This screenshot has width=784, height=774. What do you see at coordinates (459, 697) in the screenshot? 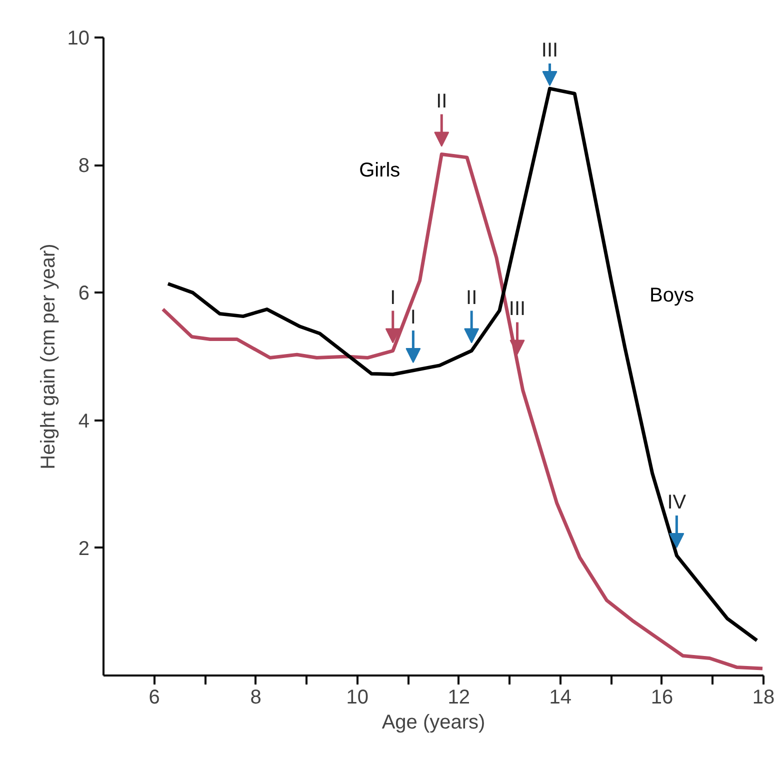
I see `x-tick-label: 12` at bounding box center [459, 697].